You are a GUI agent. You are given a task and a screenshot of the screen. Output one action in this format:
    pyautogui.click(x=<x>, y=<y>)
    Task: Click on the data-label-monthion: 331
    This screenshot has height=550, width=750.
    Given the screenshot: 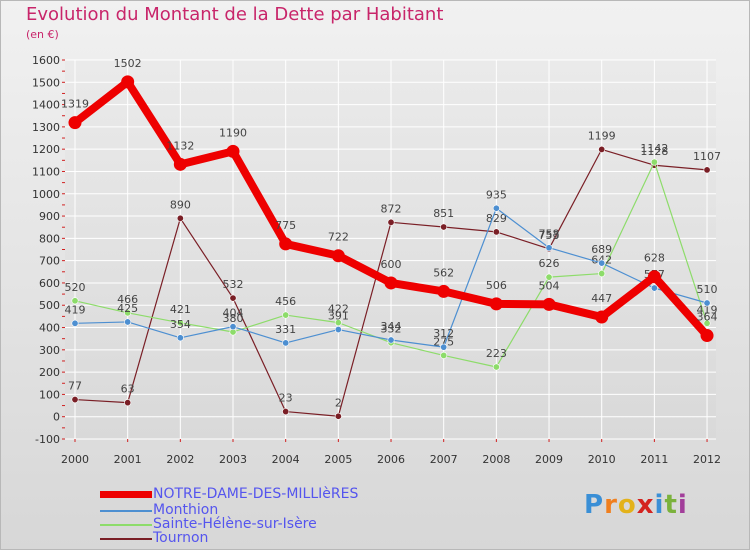 What is the action you would take?
    pyautogui.click(x=285, y=329)
    